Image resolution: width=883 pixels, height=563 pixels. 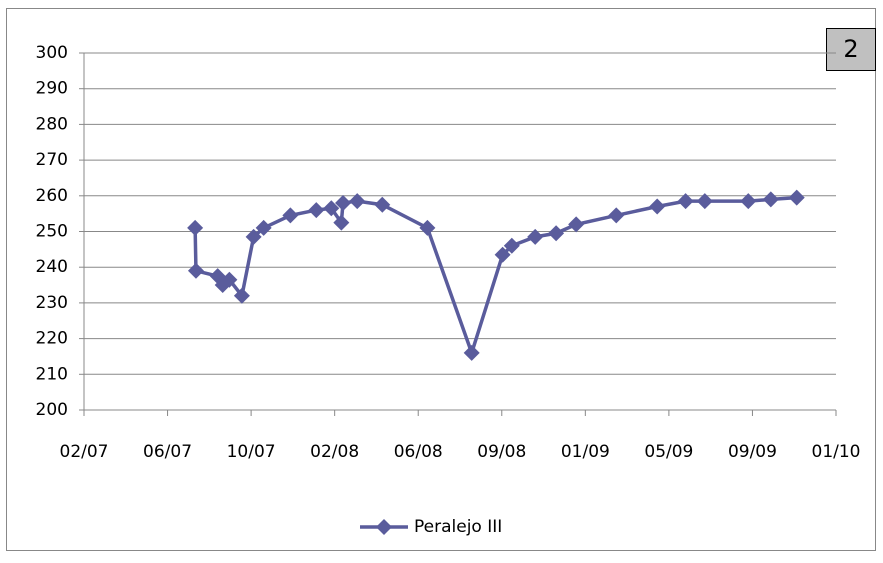 What do you see at coordinates (52, 124) in the screenshot?
I see `y-tick-label: 280` at bounding box center [52, 124].